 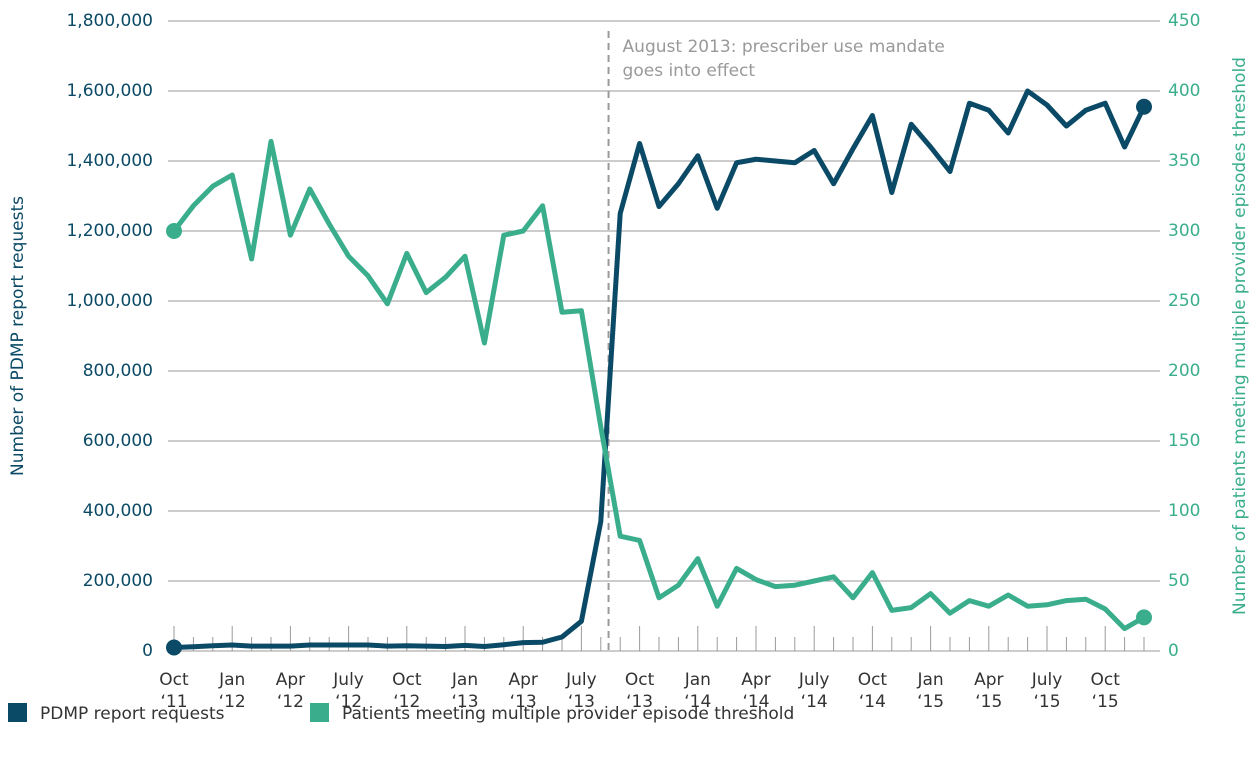 What do you see at coordinates (581, 691) in the screenshot?
I see `x-tick-label: July ‘13` at bounding box center [581, 691].